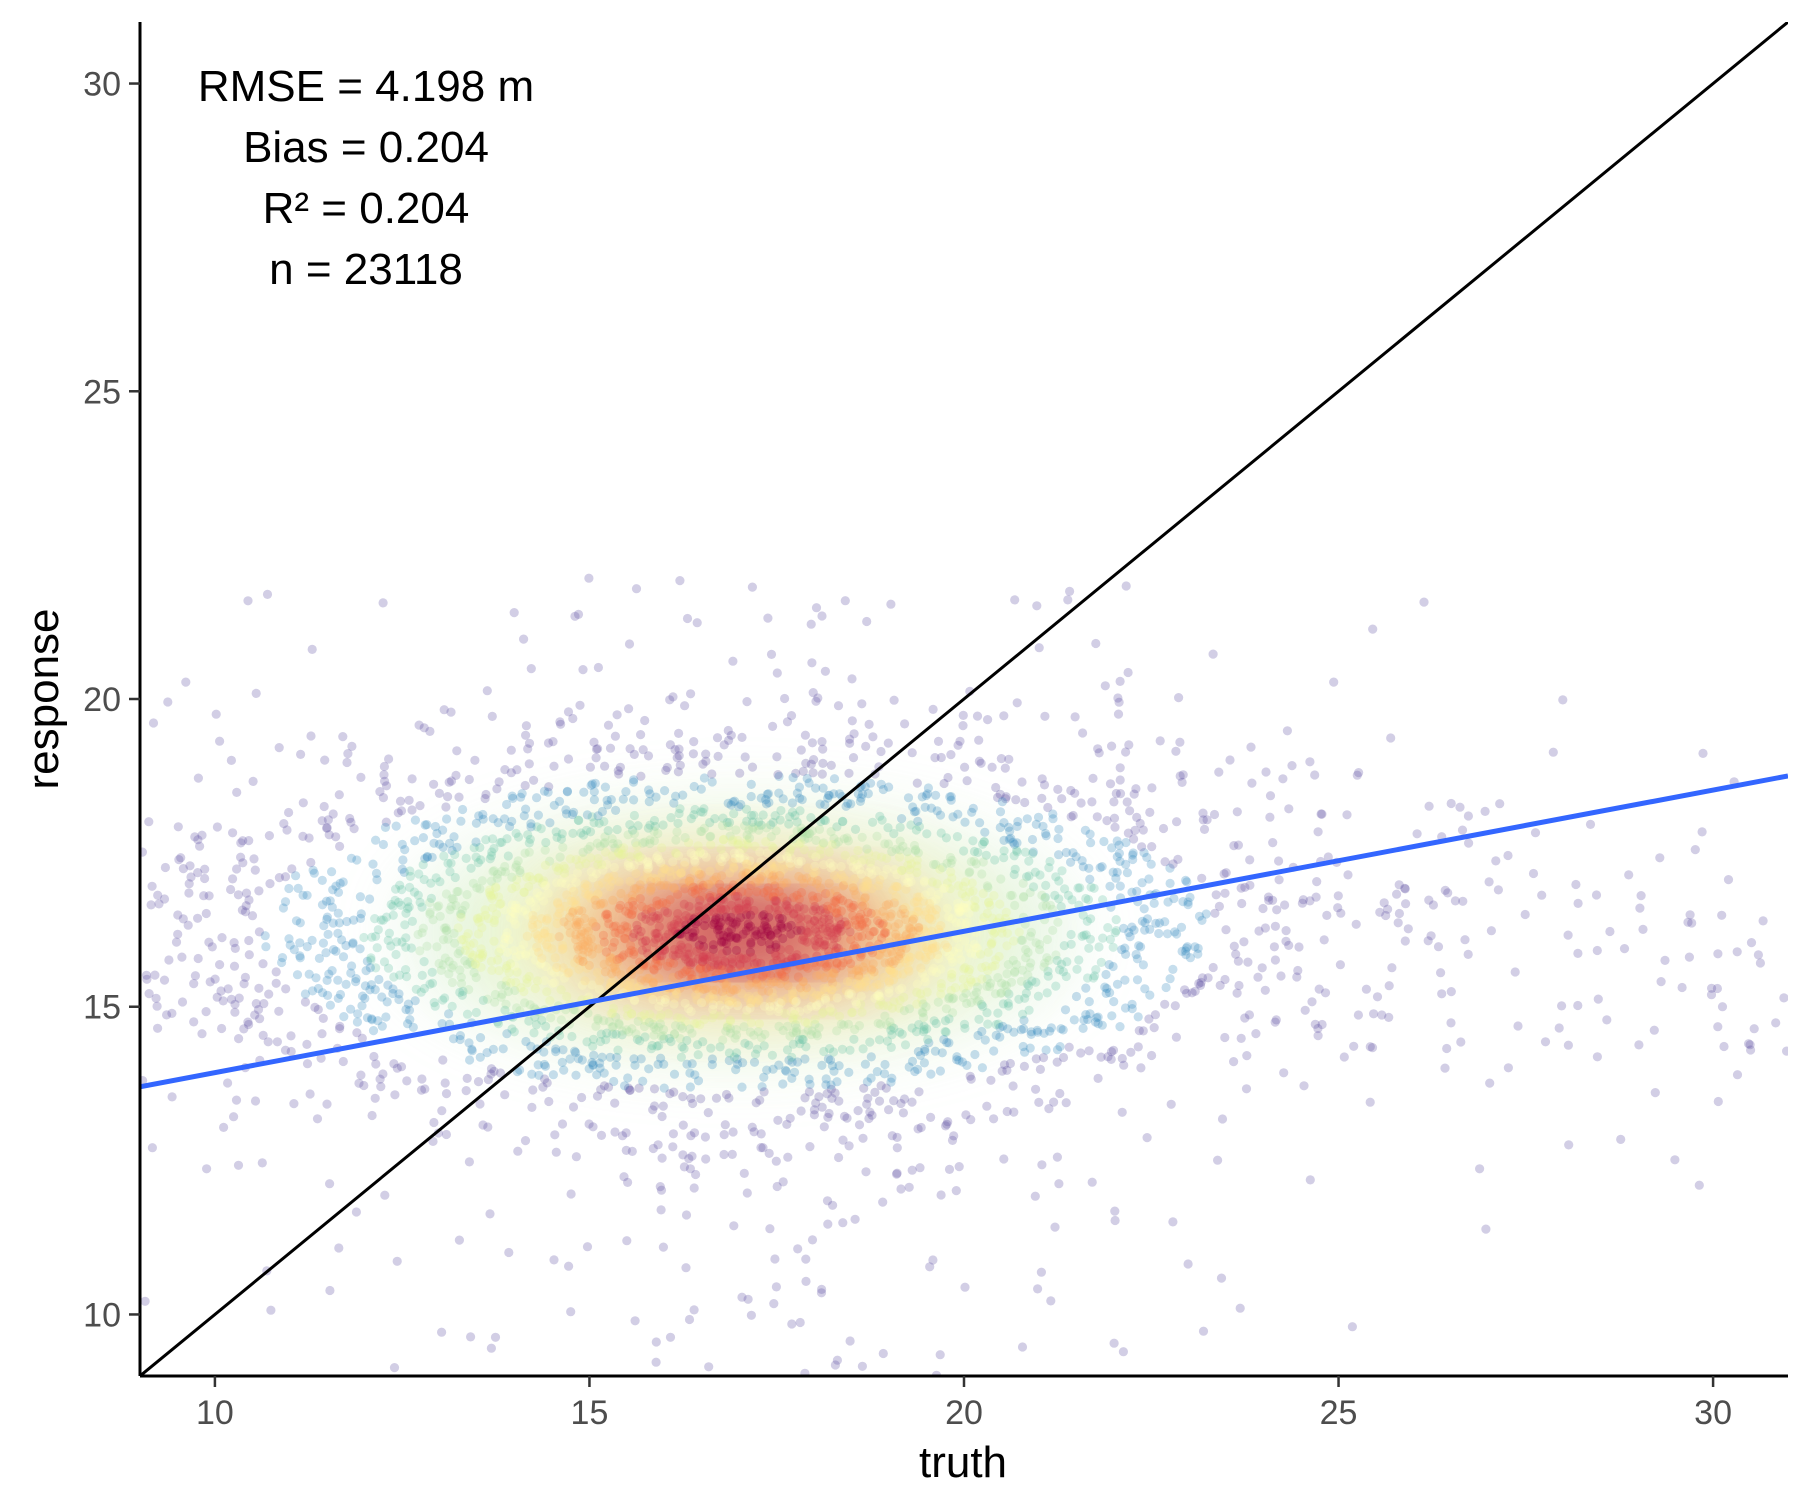  Describe the element at coordinates (102, 1008) in the screenshot. I see `y-tick-label: 15` at that location.